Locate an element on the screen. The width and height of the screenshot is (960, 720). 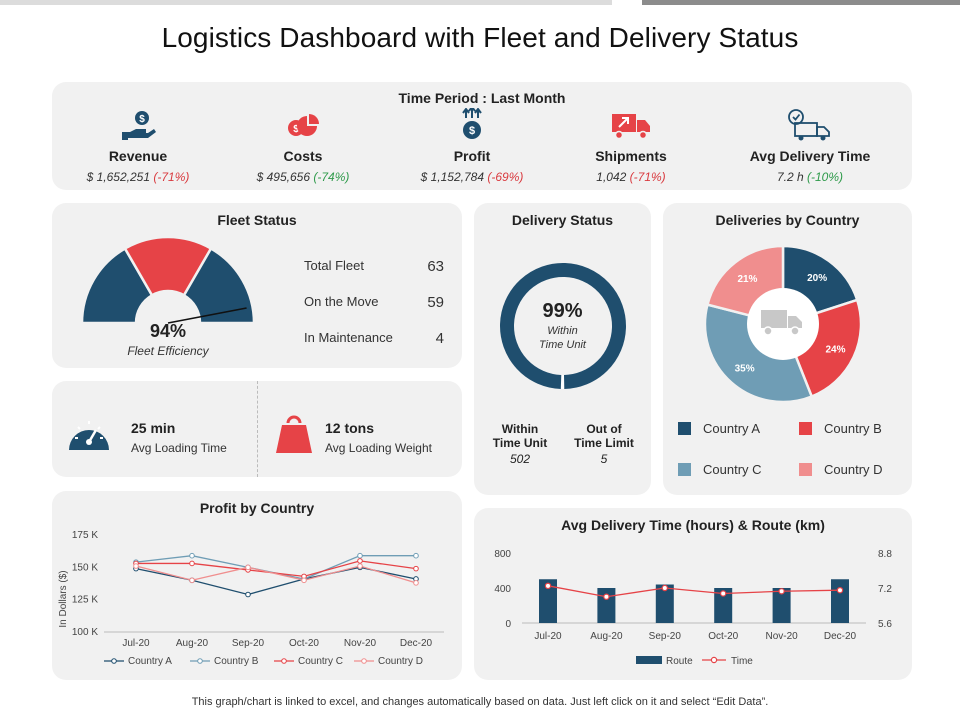
delivery-status-title: Delivery Status is located at coordinates (562, 220).